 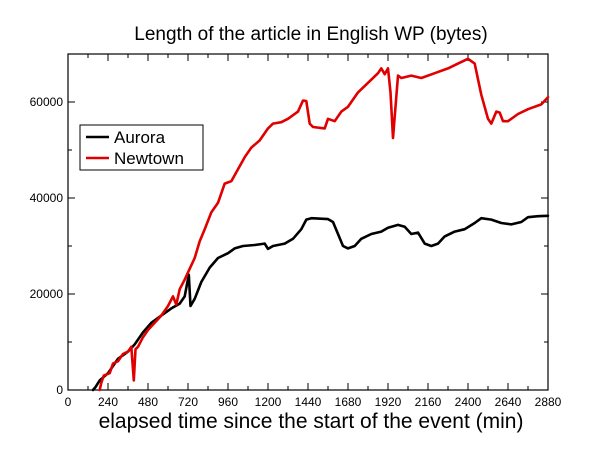 I want to click on y-tick-label: 60000, so click(x=47, y=102).